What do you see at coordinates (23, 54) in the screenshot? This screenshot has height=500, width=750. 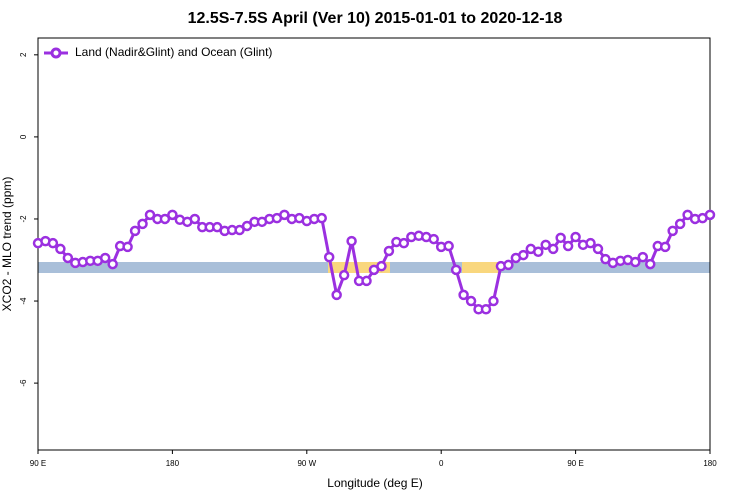 I see `y-tick-label: 2` at bounding box center [23, 54].